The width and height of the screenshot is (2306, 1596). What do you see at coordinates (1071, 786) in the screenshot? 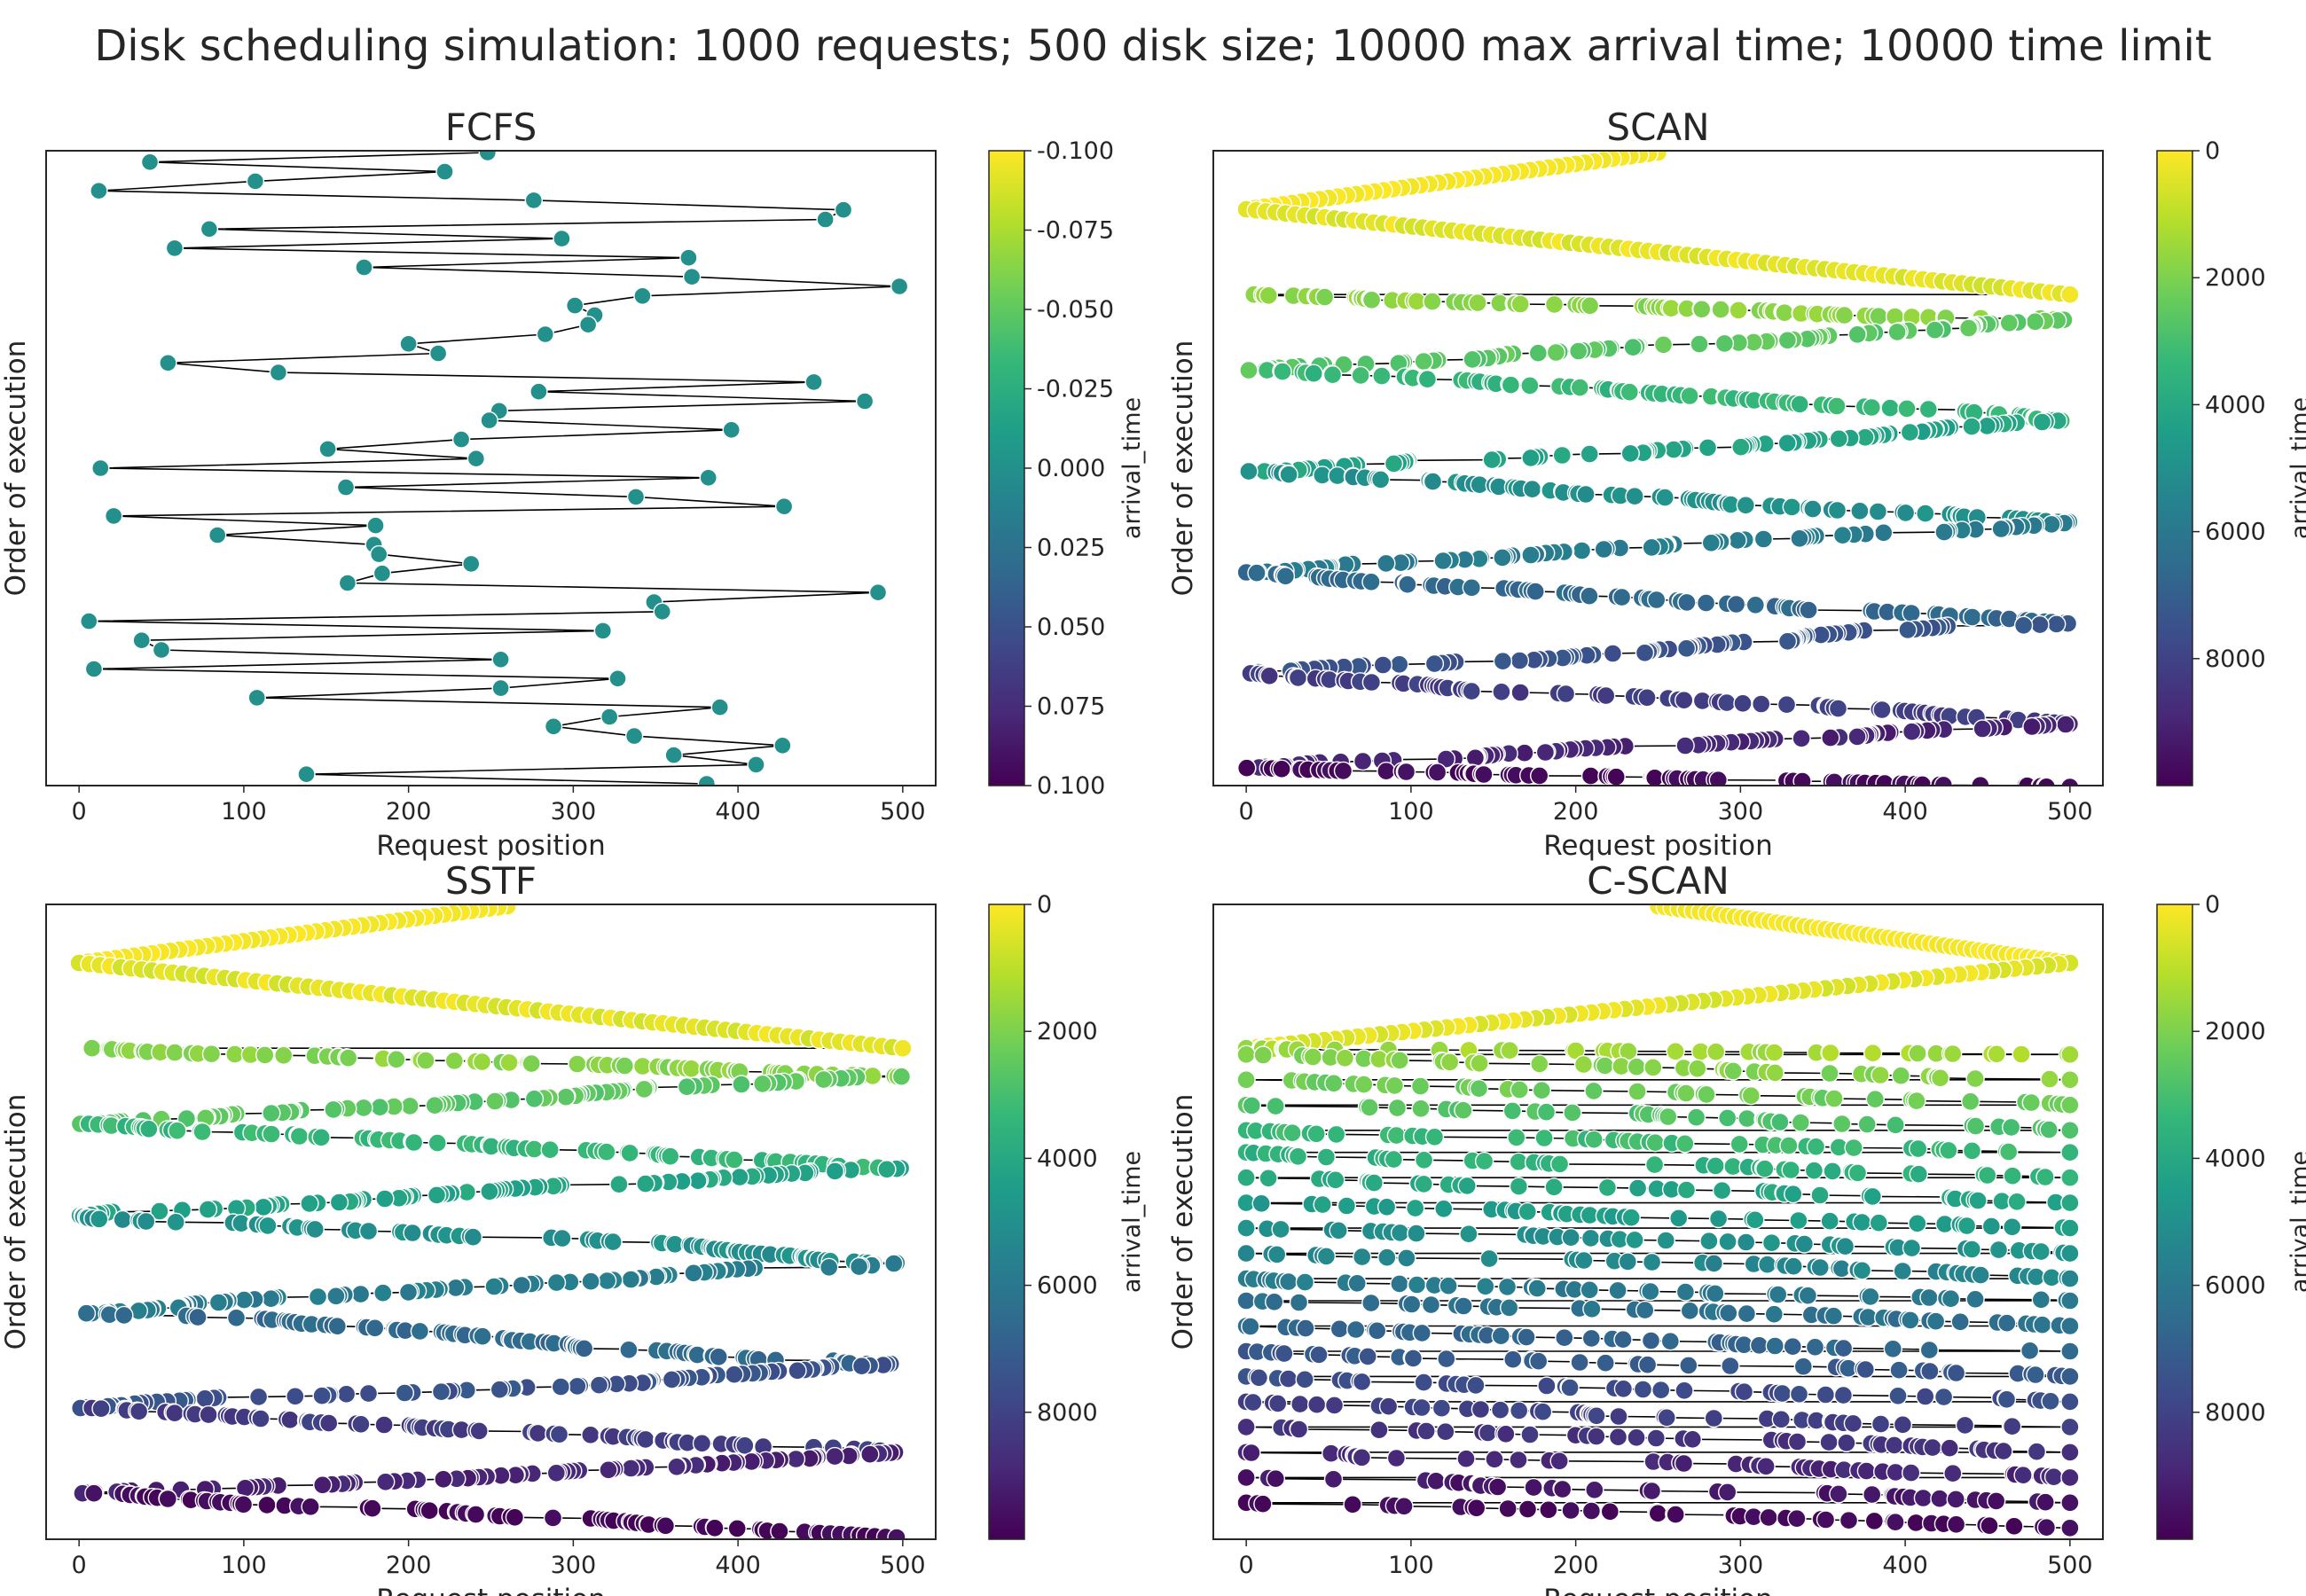
I see `fcfs-cbar-tick-label: 0.100` at bounding box center [1071, 786].